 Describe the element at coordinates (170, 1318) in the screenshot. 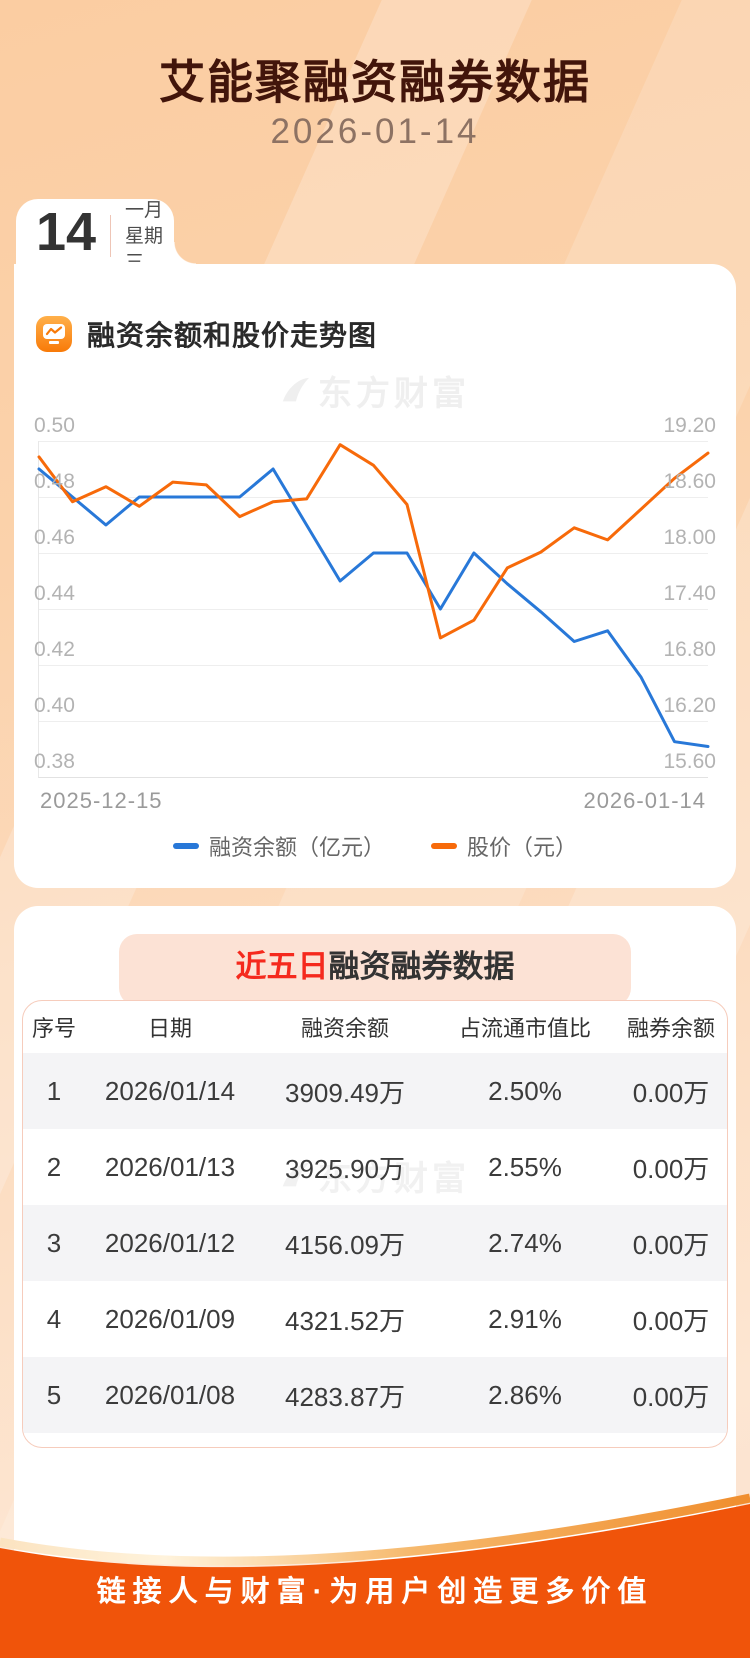

I see `table-cell: 2026/01/09` at that location.